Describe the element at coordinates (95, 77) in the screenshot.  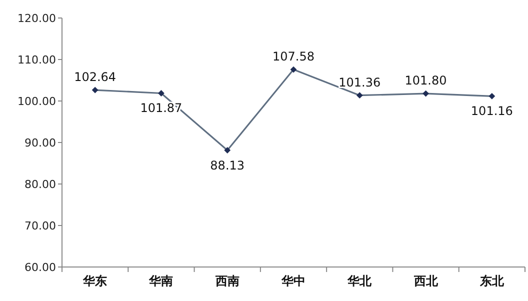
I see `text: 102.64` at that location.